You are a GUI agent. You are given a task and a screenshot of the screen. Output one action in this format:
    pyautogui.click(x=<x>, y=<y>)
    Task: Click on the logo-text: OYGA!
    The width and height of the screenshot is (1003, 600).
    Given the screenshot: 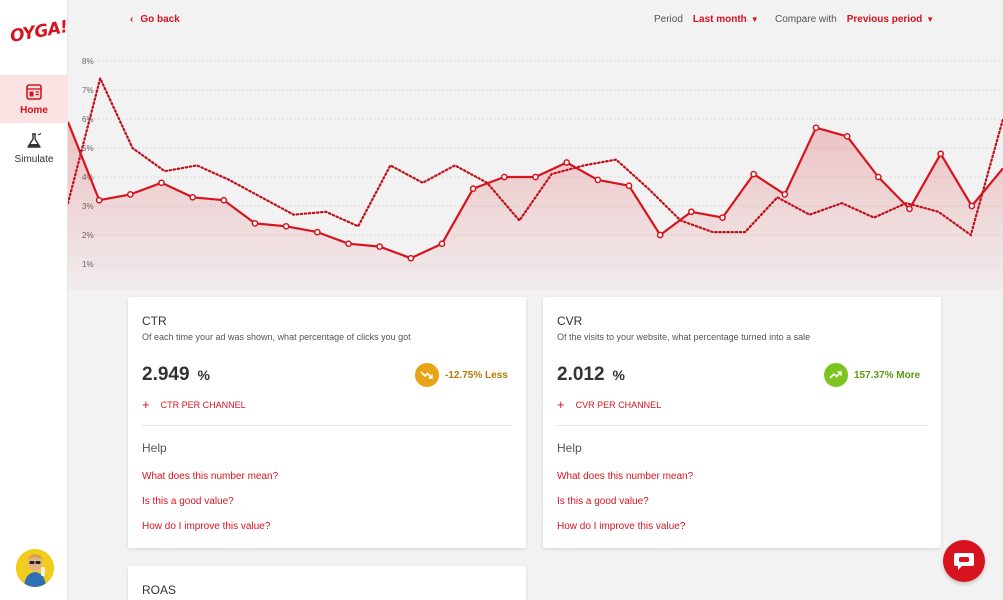 What is the action you would take?
    pyautogui.click(x=39, y=32)
    